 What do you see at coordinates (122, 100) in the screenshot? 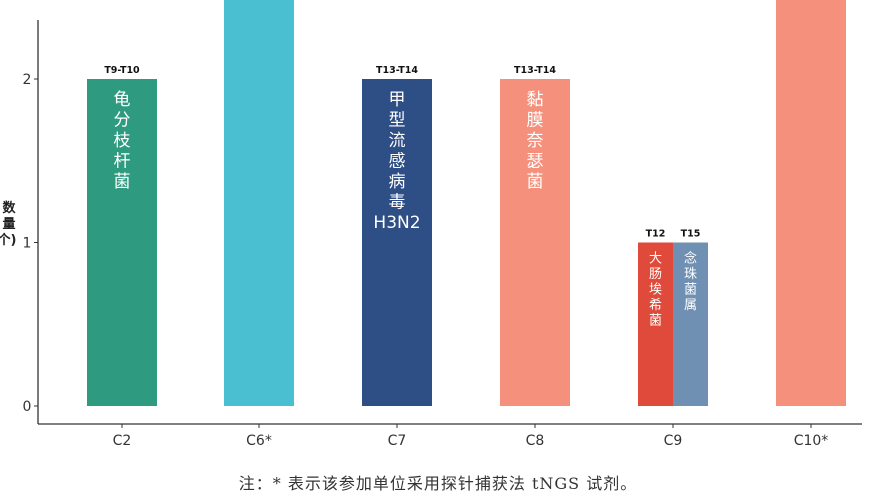
I see `bar-label: 龟` at bounding box center [122, 100].